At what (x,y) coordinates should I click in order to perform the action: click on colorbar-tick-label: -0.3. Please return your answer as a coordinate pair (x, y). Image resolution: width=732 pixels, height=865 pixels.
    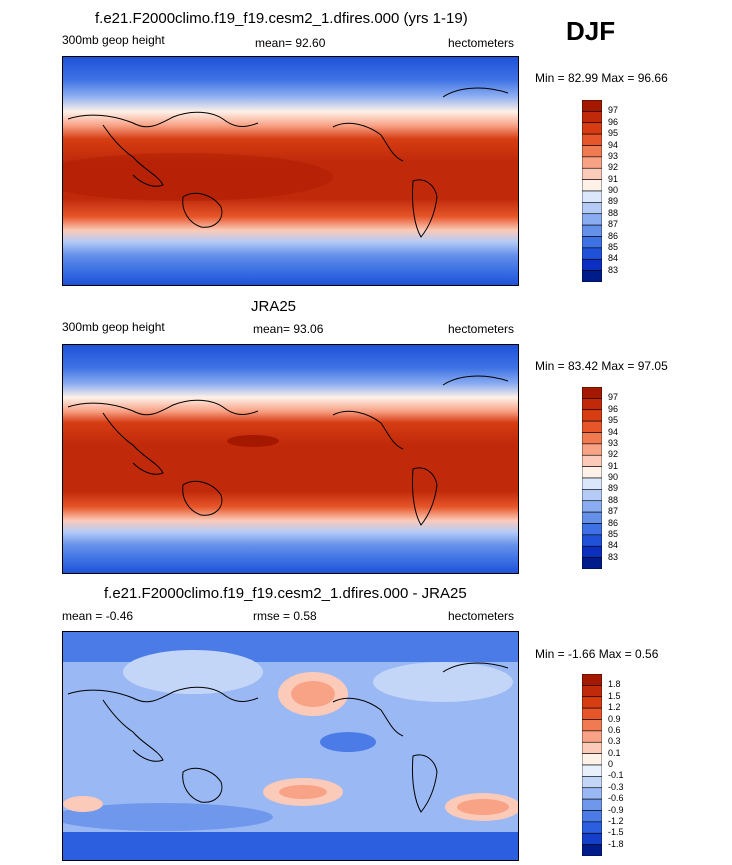
    Looking at the image, I should click on (616, 786).